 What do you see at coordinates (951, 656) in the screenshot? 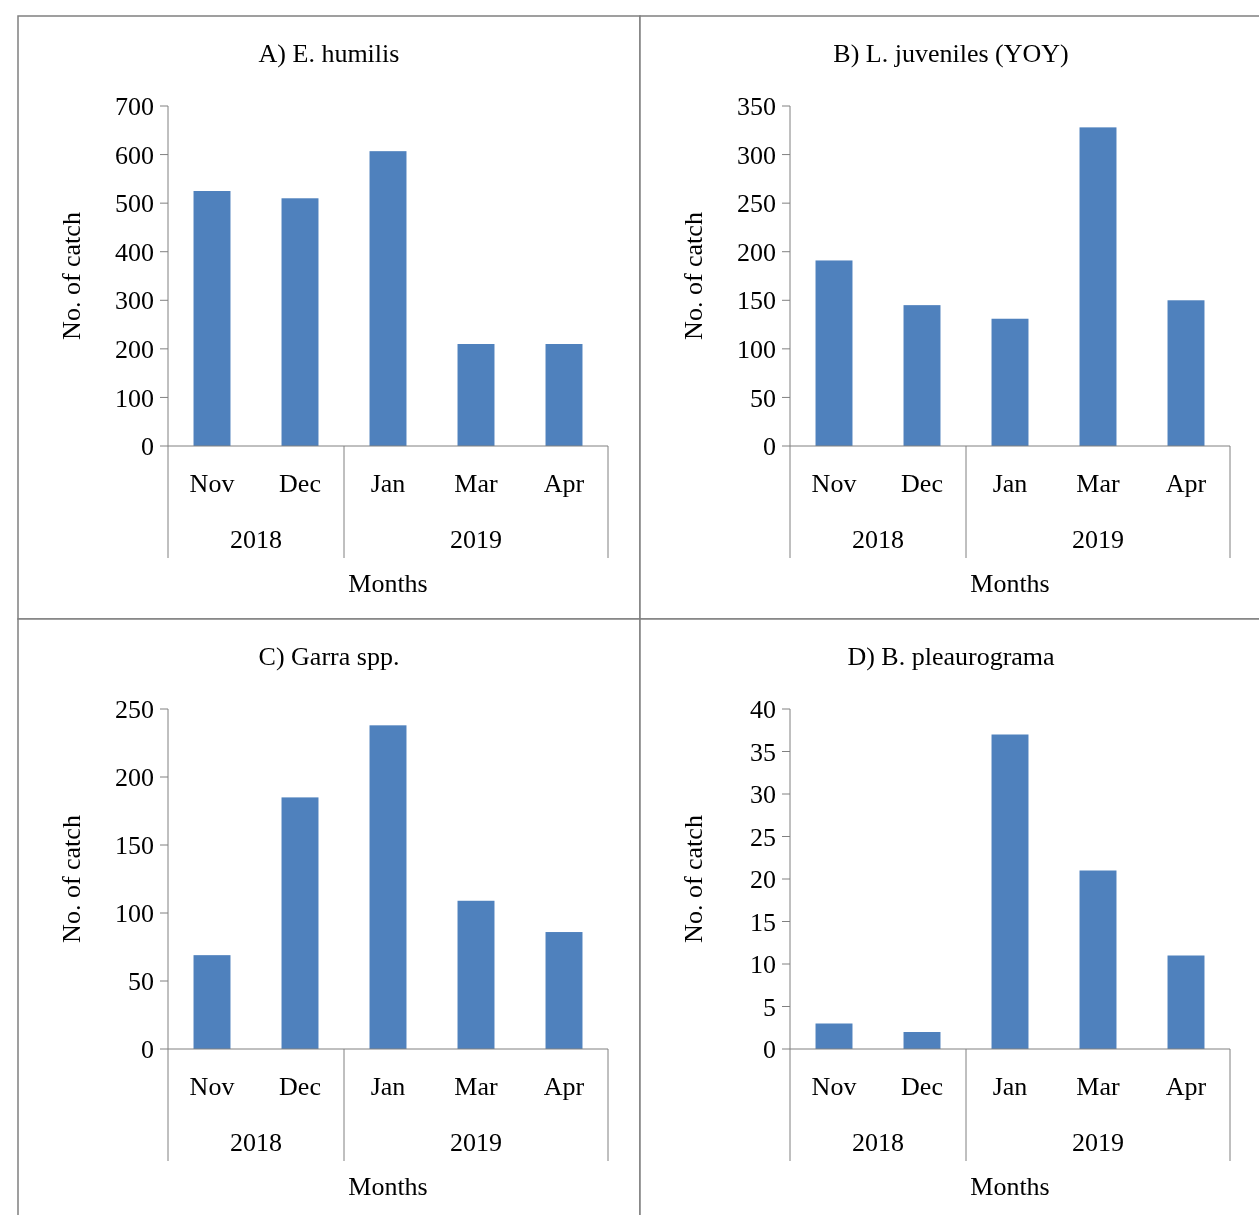
I see `chart-title: D) B. pleaurograma` at bounding box center [951, 656].